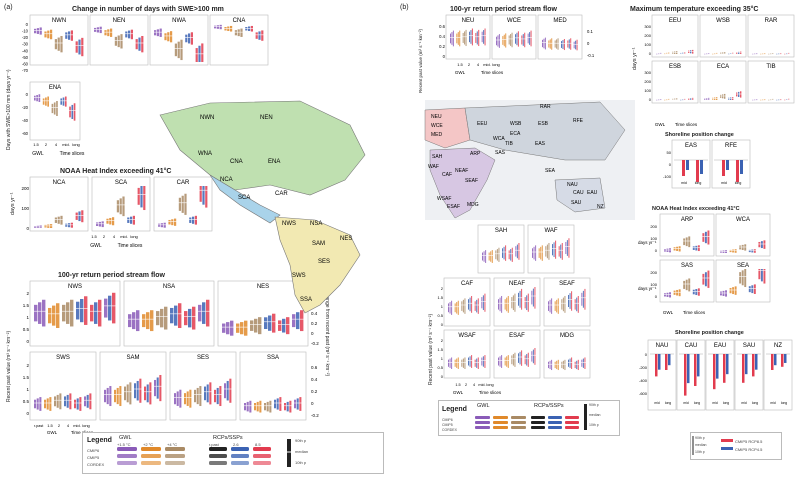 This screenshot has width=800, height=479. I want to click on shore-title: Shoreline position change, so click(699, 135).